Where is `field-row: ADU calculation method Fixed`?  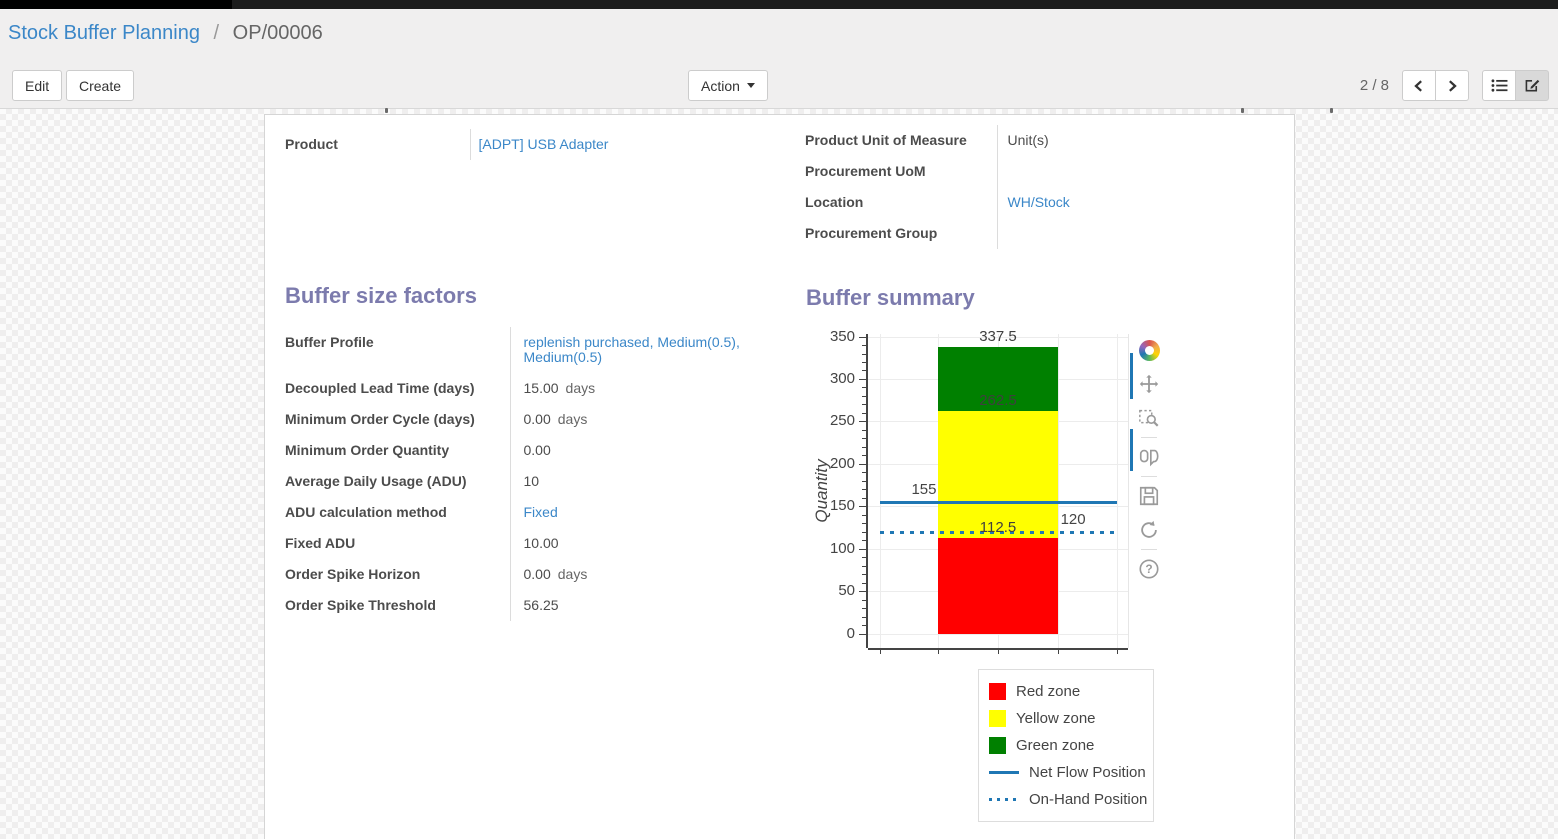 field-row: ADU calculation method Fixed is located at coordinates (531, 512).